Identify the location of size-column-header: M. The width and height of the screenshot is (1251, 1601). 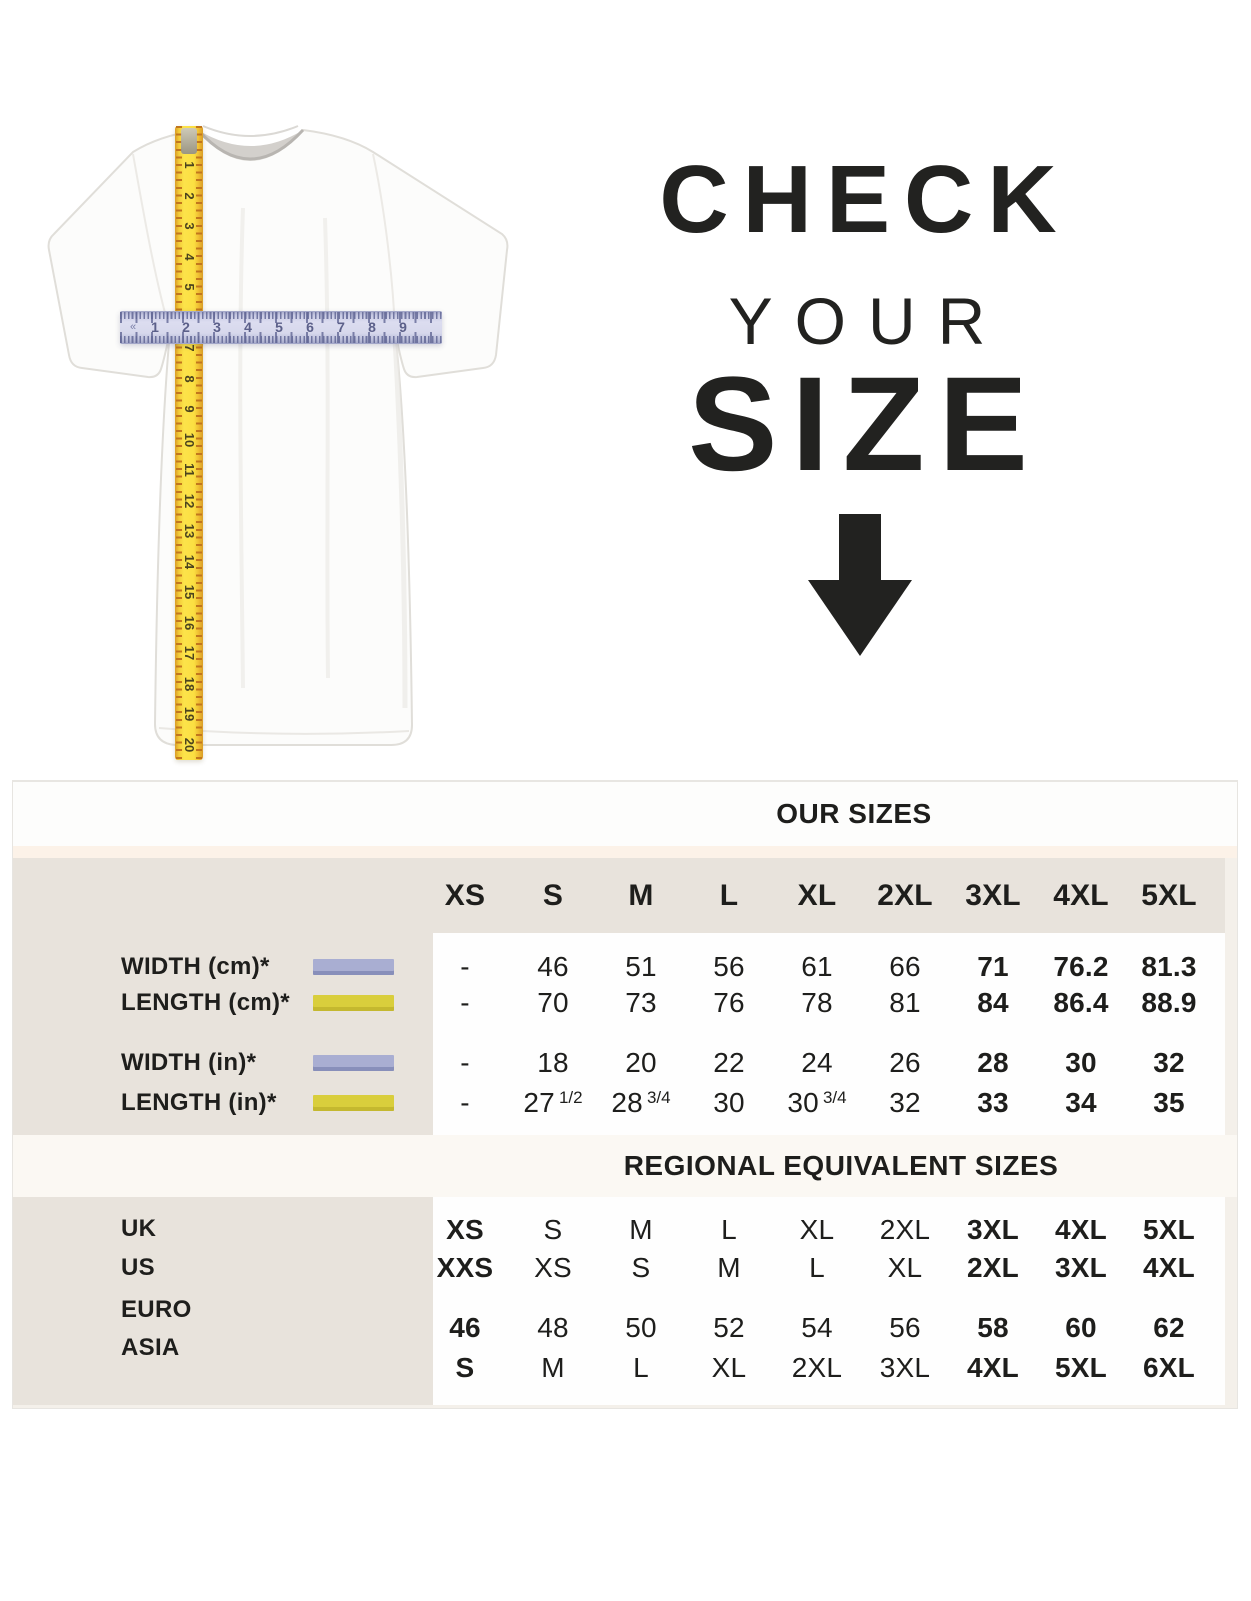
(641, 895).